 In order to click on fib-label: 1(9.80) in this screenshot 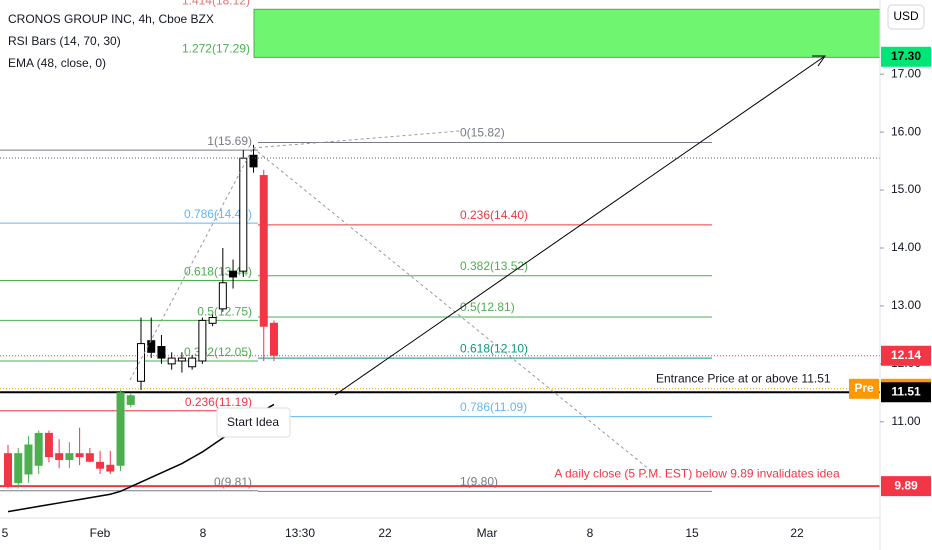, I will do `click(479, 482)`.